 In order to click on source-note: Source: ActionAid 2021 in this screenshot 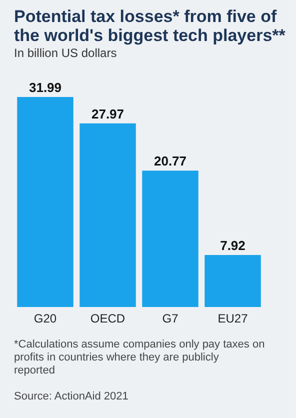, I will do `click(71, 396)`.